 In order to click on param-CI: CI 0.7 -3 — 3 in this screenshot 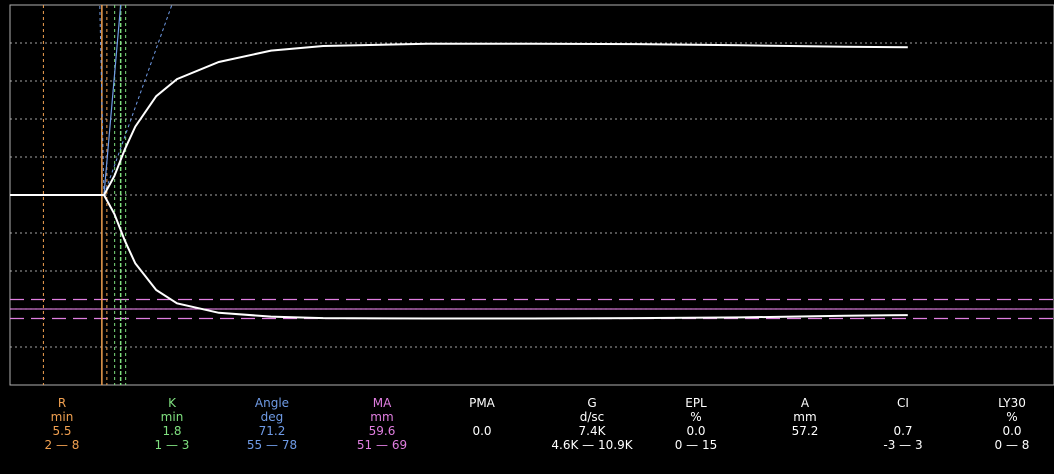, I will do `click(902, 424)`.